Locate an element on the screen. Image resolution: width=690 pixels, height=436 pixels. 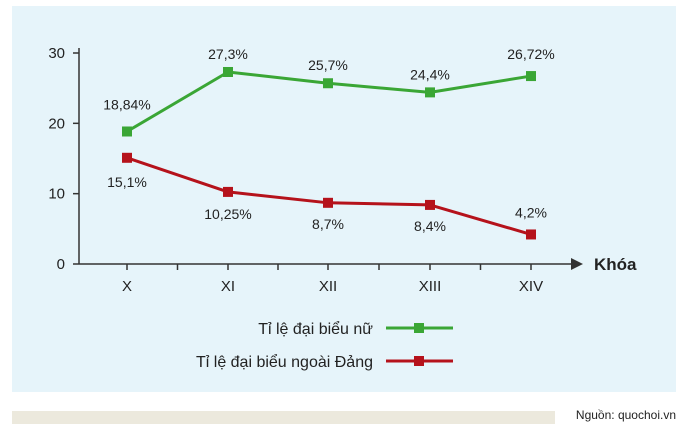
x-tick-label: X is located at coordinates (127, 286).